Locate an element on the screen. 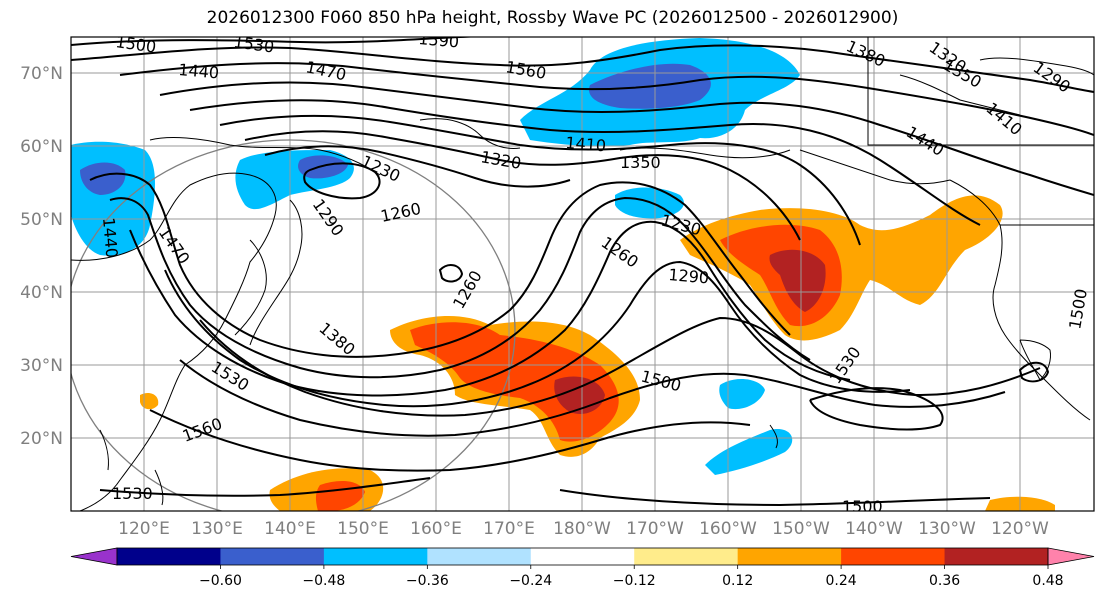 This screenshot has width=1105, height=604. lat-label: 40°N is located at coordinates (41, 293).